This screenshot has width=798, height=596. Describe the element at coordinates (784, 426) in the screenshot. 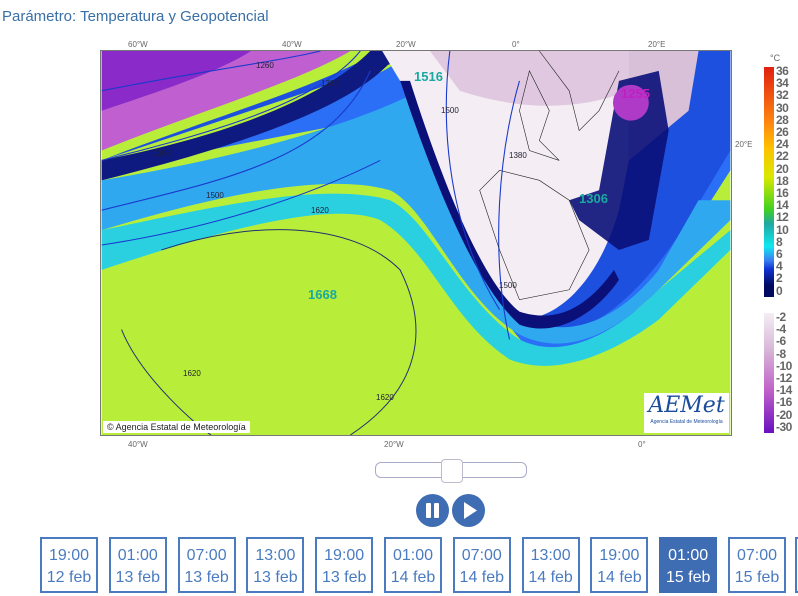

I see `legend-tick: -30` at that location.